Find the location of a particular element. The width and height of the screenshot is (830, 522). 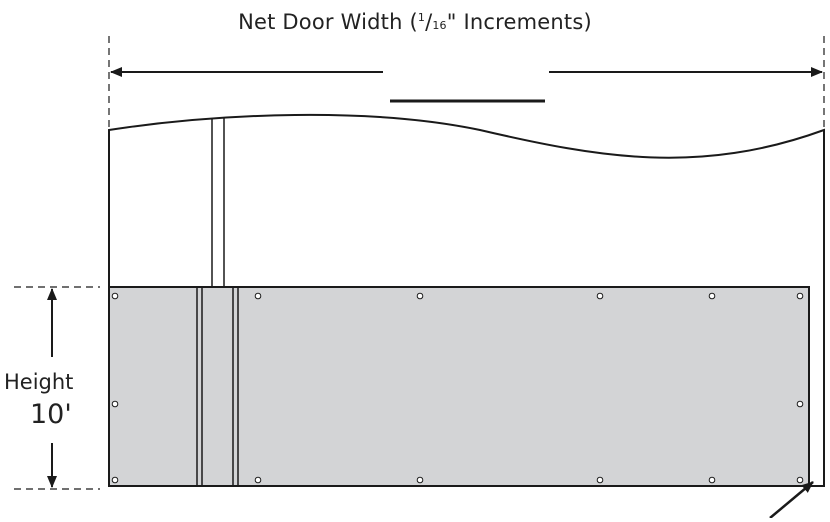

height-value: 10' is located at coordinates (51, 414).